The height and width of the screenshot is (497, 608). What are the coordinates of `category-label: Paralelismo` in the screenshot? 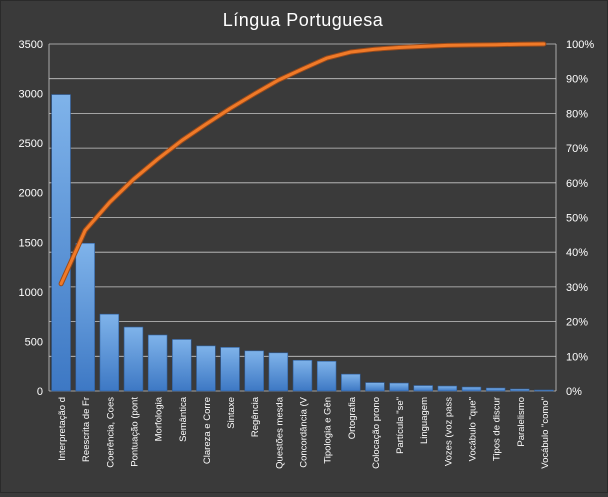 It's located at (521, 422).